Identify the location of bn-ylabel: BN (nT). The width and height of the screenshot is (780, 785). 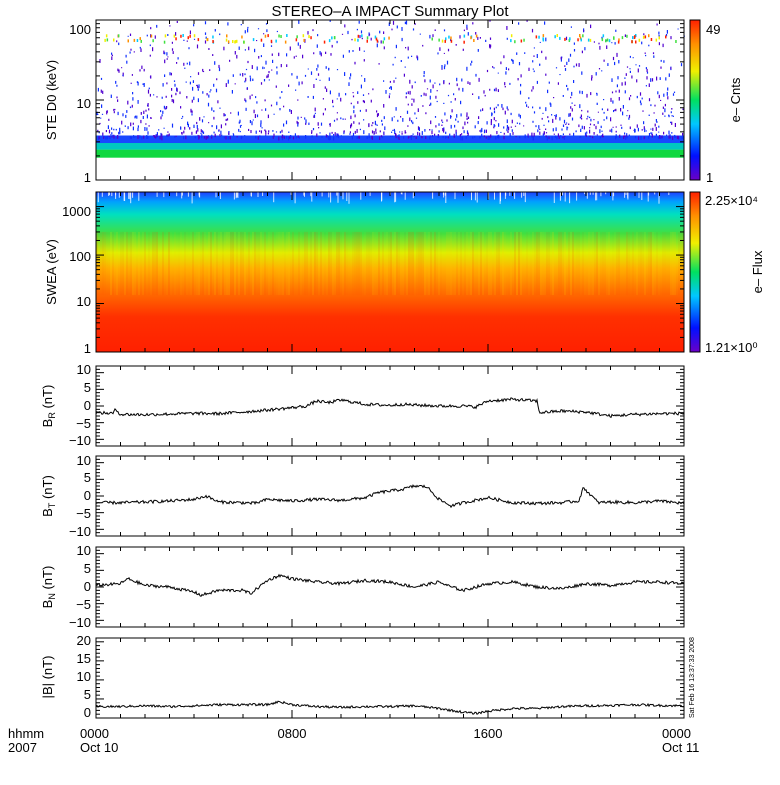
(48, 587).